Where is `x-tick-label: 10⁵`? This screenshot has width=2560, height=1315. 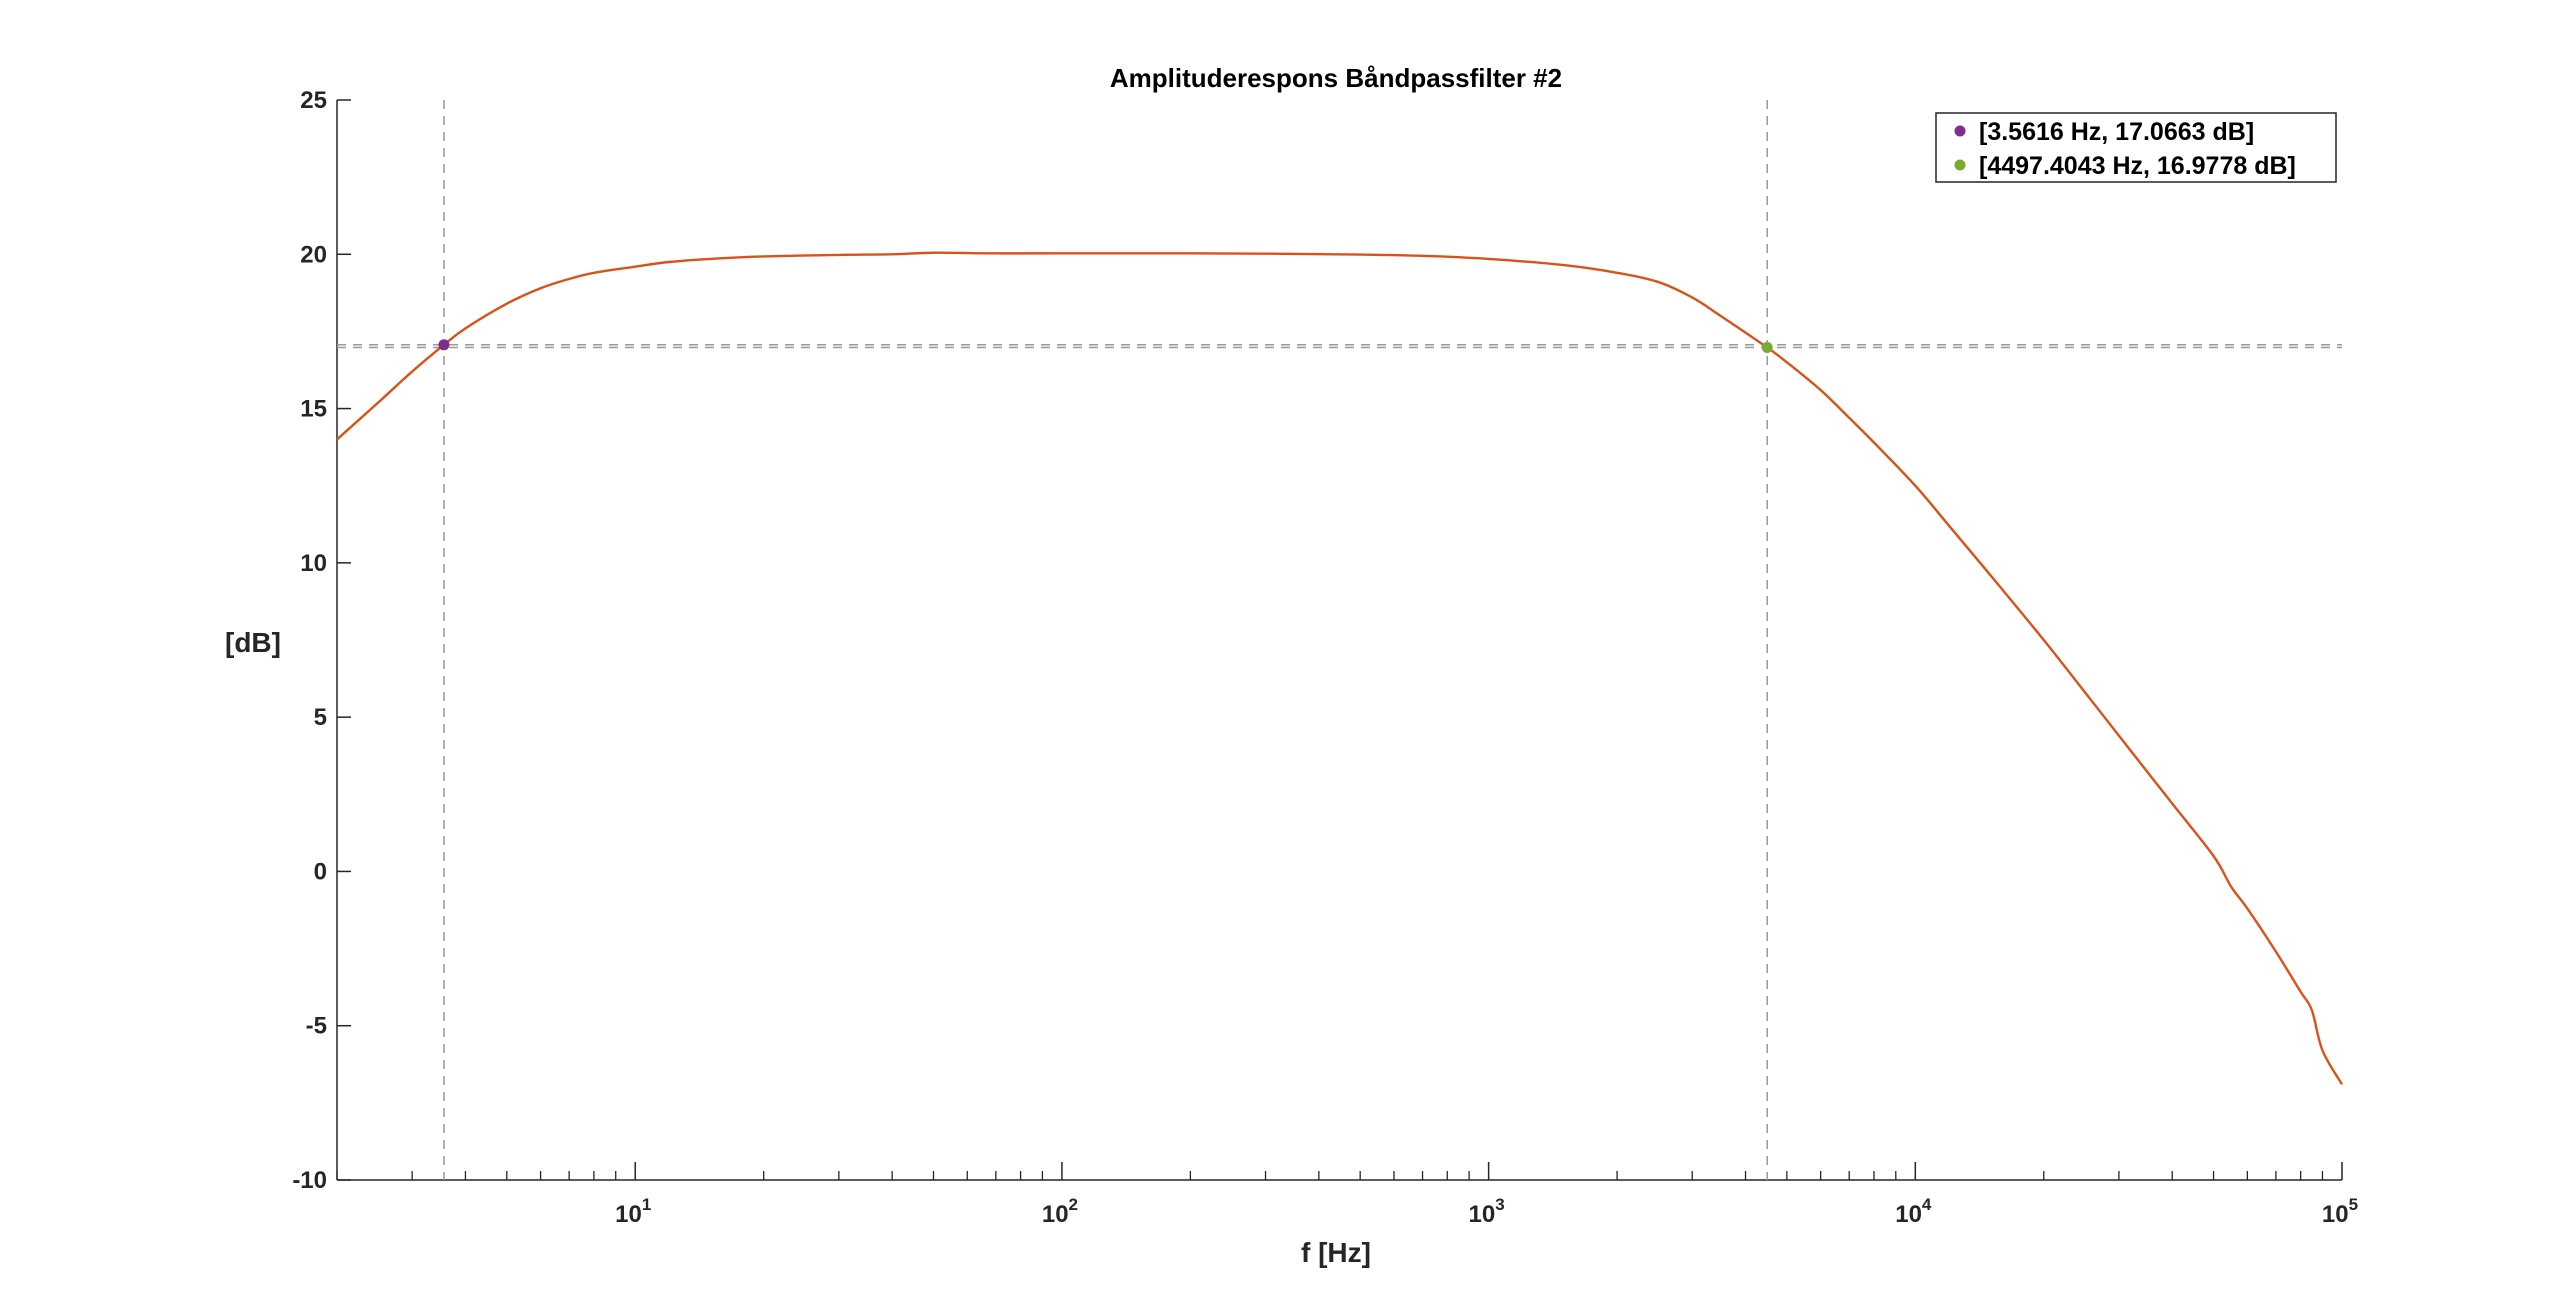
x-tick-label: 10⁵ is located at coordinates (2340, 1211).